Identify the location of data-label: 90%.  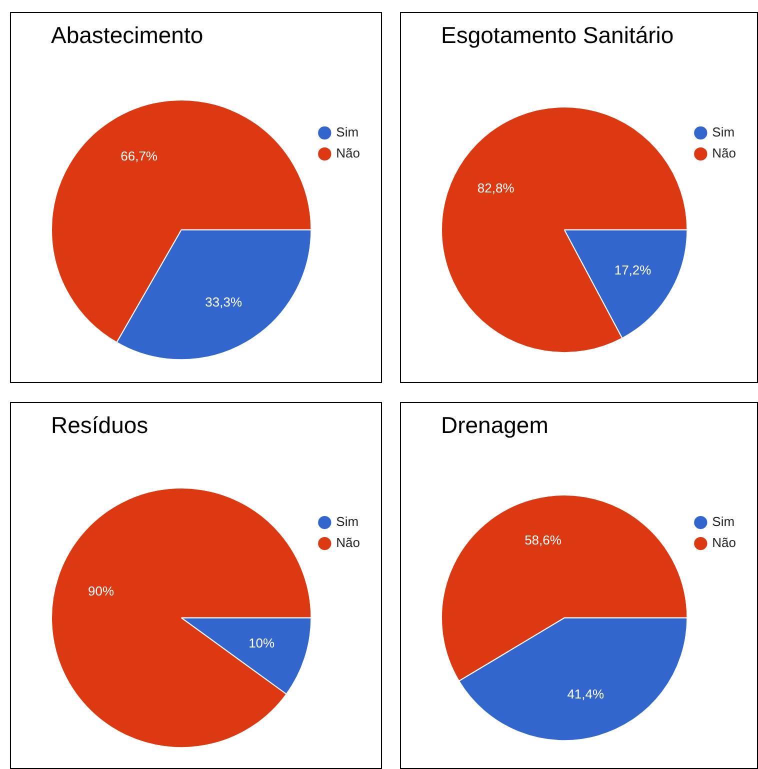
(101, 590).